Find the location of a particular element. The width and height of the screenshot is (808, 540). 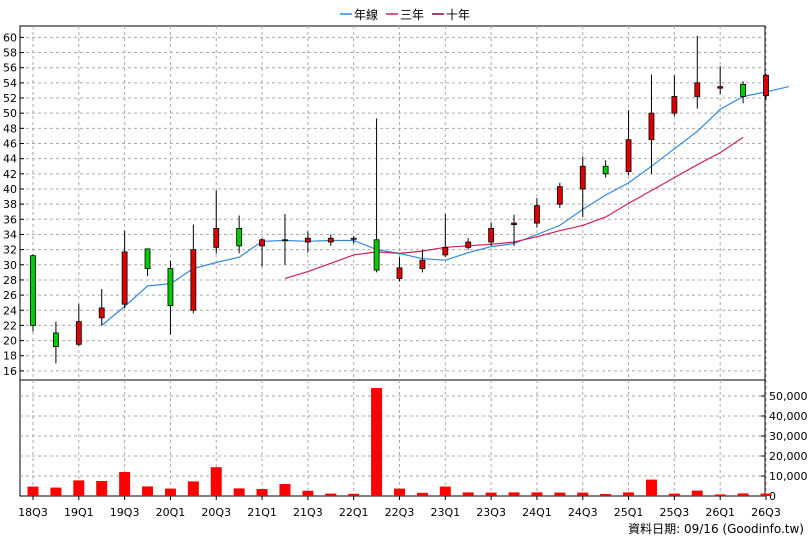

x-tick-label: 24Q3 is located at coordinates (583, 512).